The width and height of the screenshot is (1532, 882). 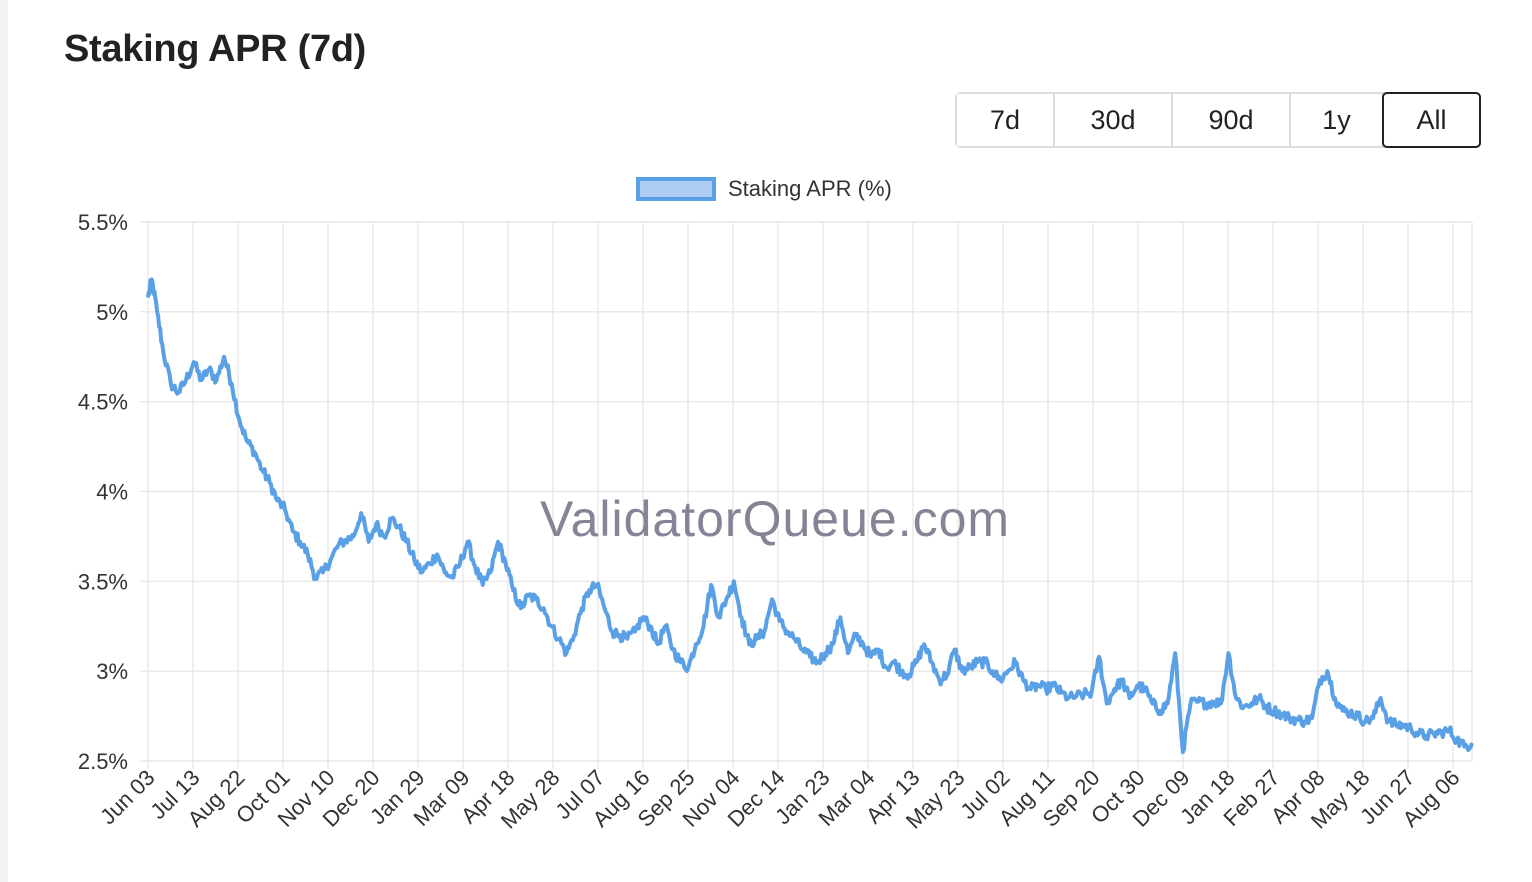 I want to click on y-tick-label: 3%, so click(x=112, y=671).